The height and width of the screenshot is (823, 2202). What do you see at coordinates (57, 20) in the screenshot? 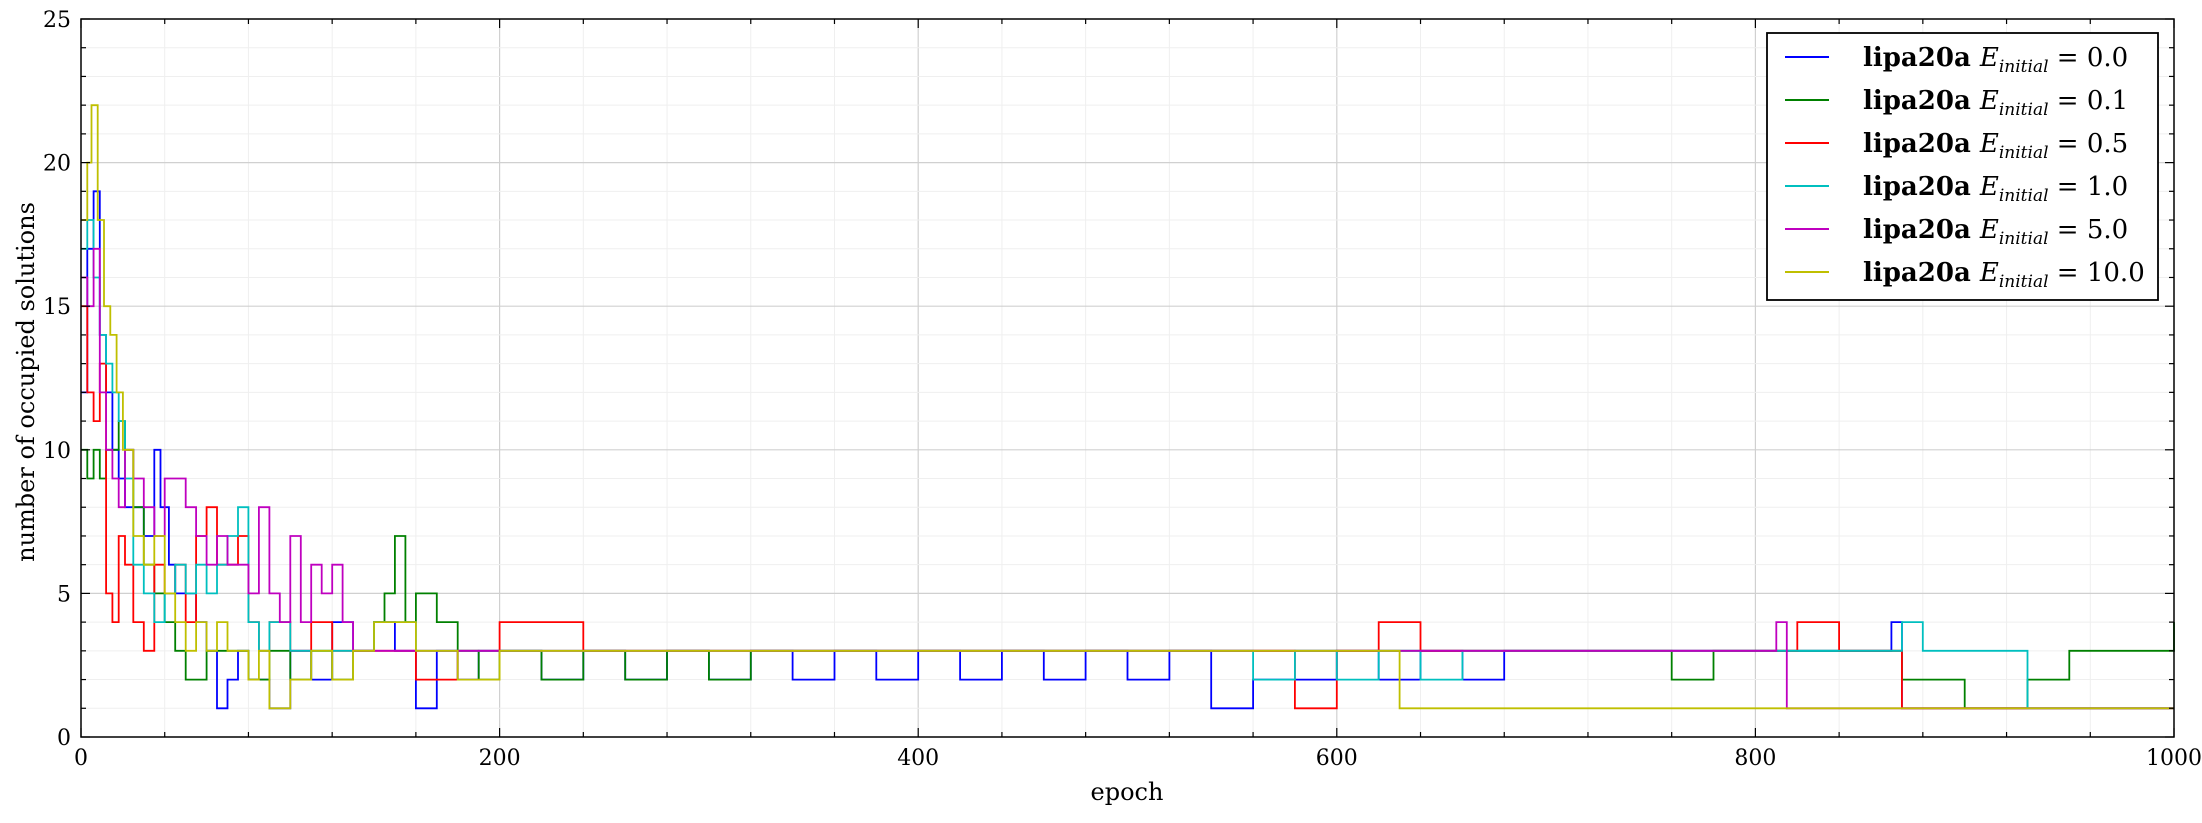
I see `y-tick-label: 25` at bounding box center [57, 20].